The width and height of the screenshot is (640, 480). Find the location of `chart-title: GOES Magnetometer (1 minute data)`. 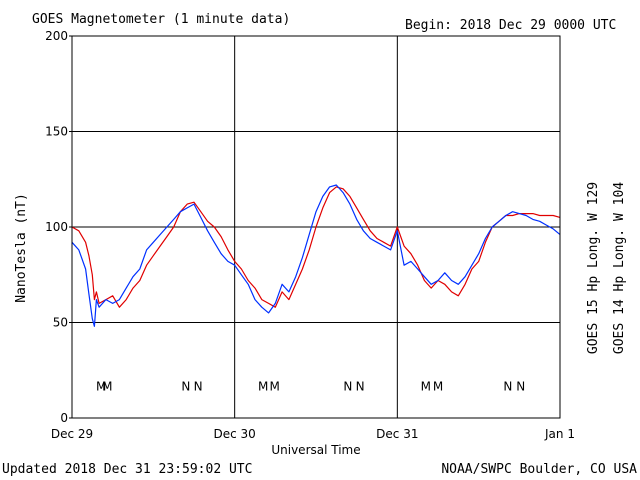

chart-title: GOES Magnetometer (1 minute data) is located at coordinates (161, 19).